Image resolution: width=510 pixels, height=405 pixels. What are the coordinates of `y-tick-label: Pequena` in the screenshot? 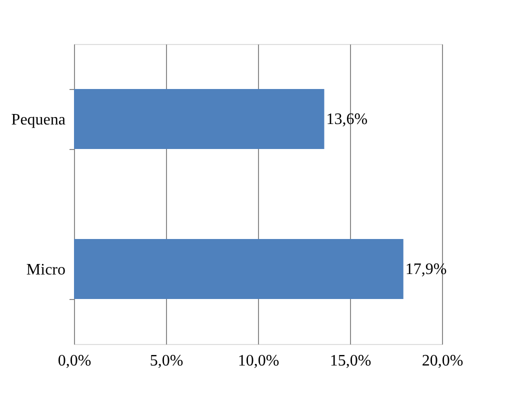 It's located at (38, 120).